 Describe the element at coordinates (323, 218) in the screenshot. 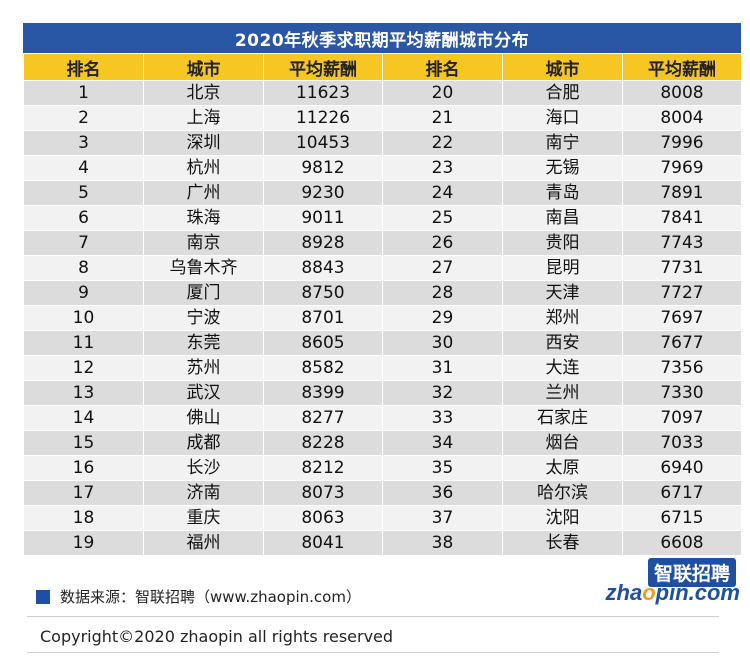

I see `cell-salary-left: 9011` at that location.